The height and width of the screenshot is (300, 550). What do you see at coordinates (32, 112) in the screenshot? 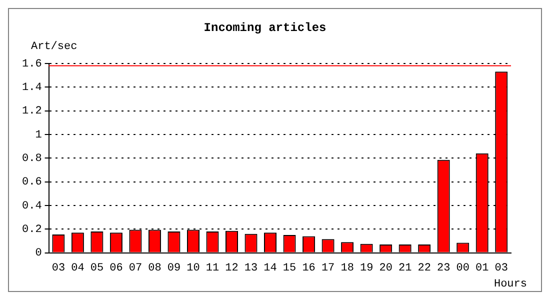
I see `y-tick-label: 1.2` at bounding box center [32, 112].